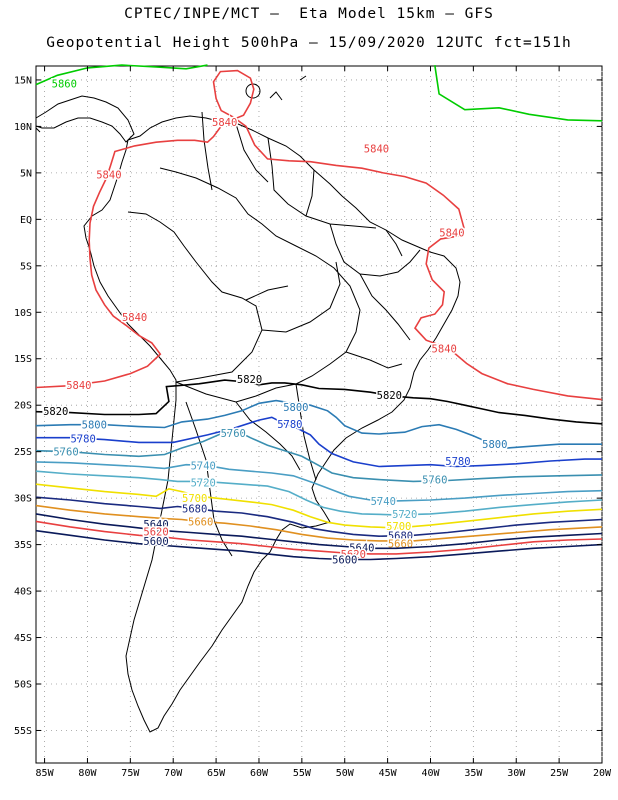 This screenshot has width=618, height=800. What do you see at coordinates (23, 731) in the screenshot?
I see `lat-tick-label: 55S` at bounding box center [23, 731].